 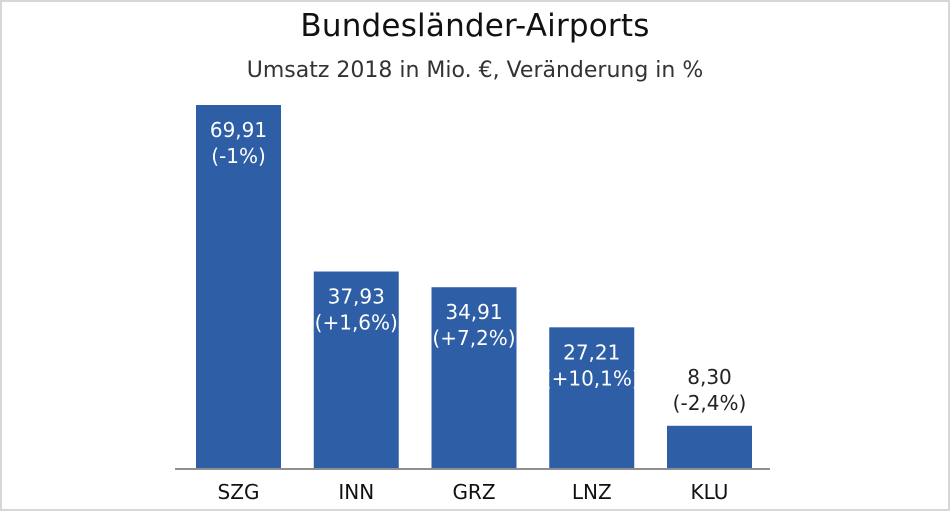 What do you see at coordinates (475, 26) in the screenshot?
I see `chart-title: Bundesländer-Airports` at bounding box center [475, 26].